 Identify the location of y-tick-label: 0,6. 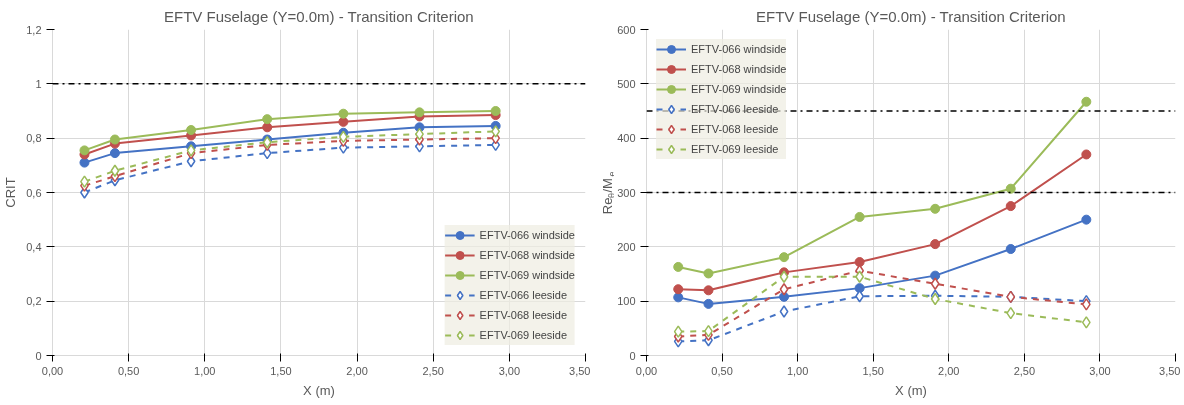
(34, 192).